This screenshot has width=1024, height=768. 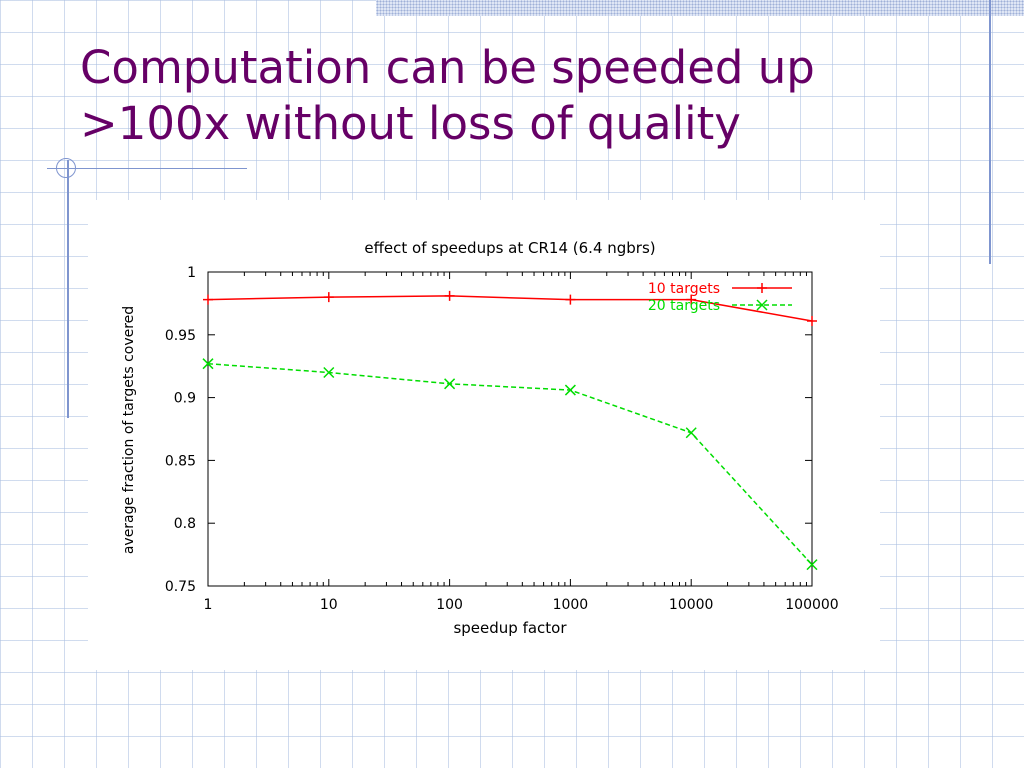 What do you see at coordinates (191, 273) in the screenshot?
I see `y-tick-label: 1` at bounding box center [191, 273].